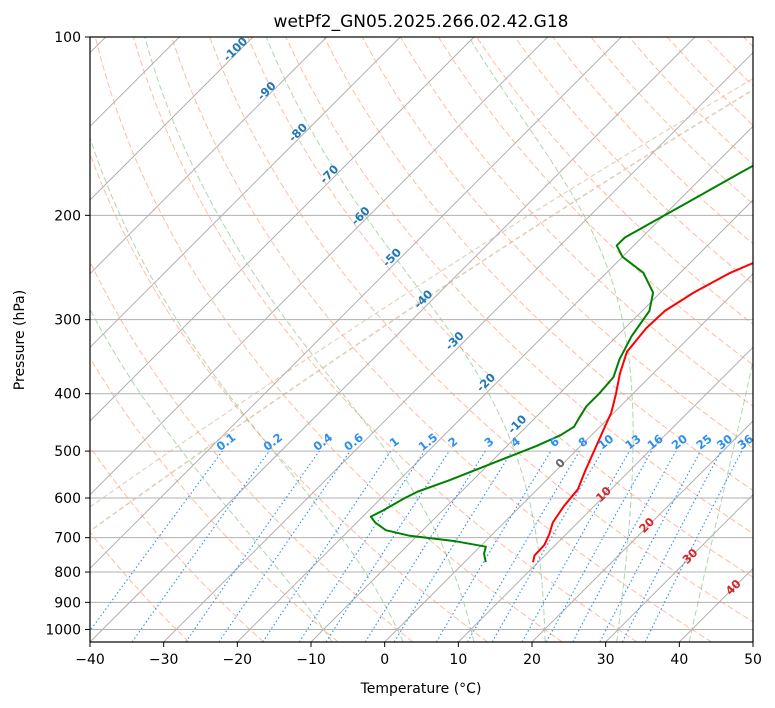 This screenshot has height=708, width=775. Describe the element at coordinates (90, 660) in the screenshot. I see `x-tick-label: −40` at that location.